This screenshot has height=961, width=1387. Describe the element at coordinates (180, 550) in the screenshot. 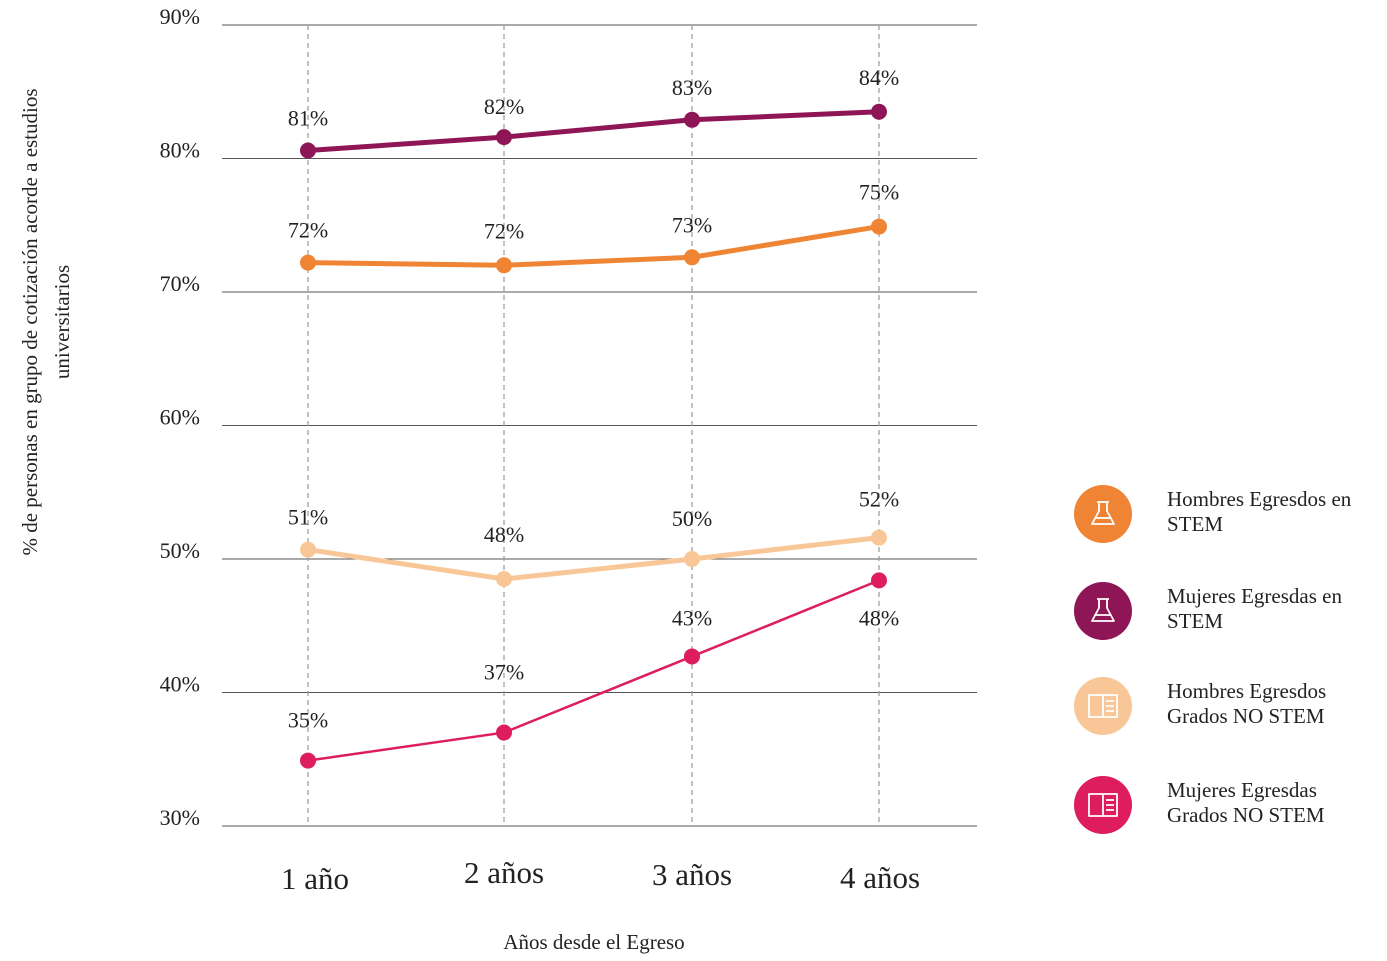

I see `y-tick-label: 50%` at that location.